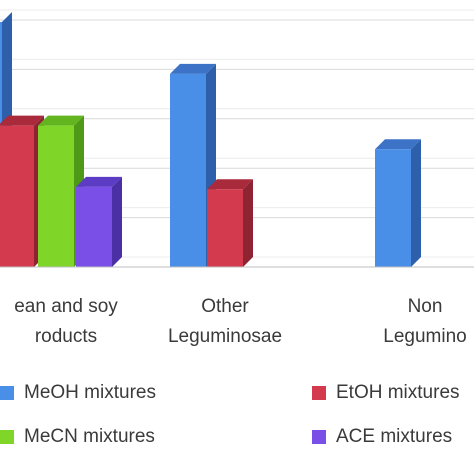 This screenshot has height=474, width=474. I want to click on category-label-non-leguminosae: Non Legumino, so click(425, 321).